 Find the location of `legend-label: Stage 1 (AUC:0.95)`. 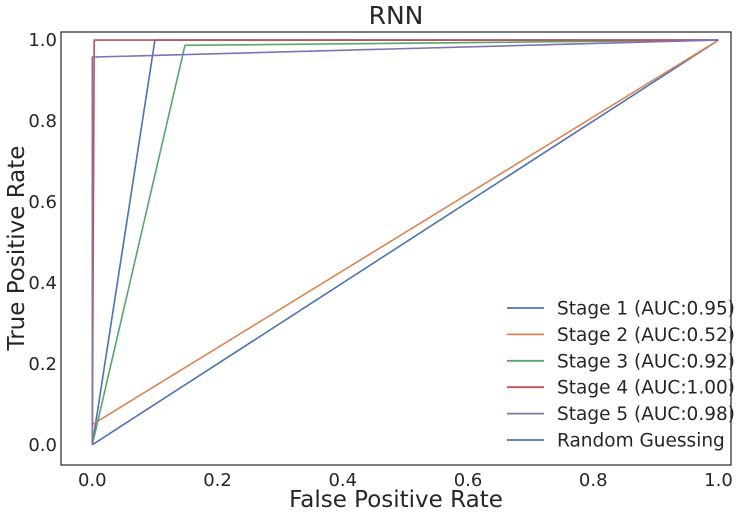

legend-label: Stage 1 (AUC:0.95) is located at coordinates (646, 309).